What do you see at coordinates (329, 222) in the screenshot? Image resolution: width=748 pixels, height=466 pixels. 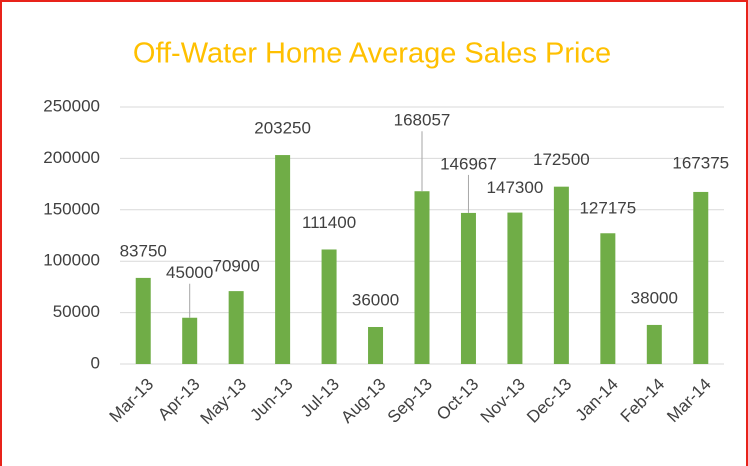 I see `data-label: 111400` at bounding box center [329, 222].